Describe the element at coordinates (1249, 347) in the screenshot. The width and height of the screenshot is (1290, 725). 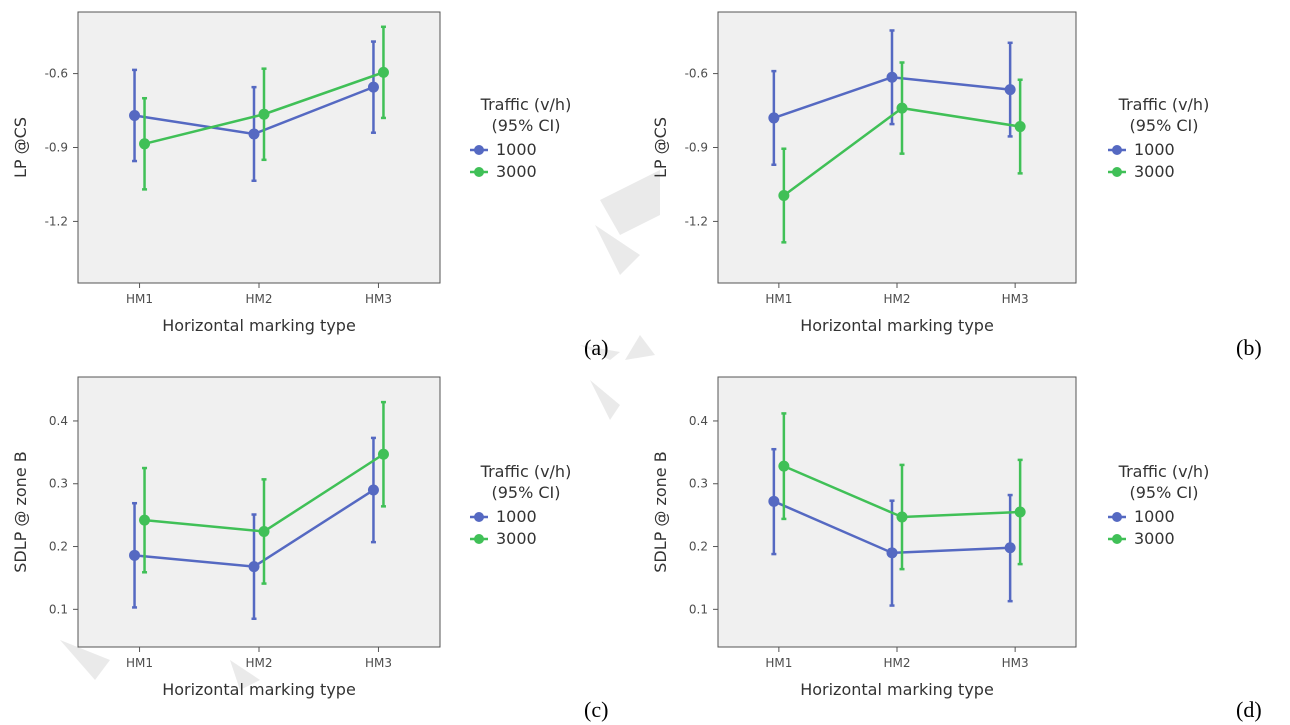
I see `panel-label: (b)` at that location.